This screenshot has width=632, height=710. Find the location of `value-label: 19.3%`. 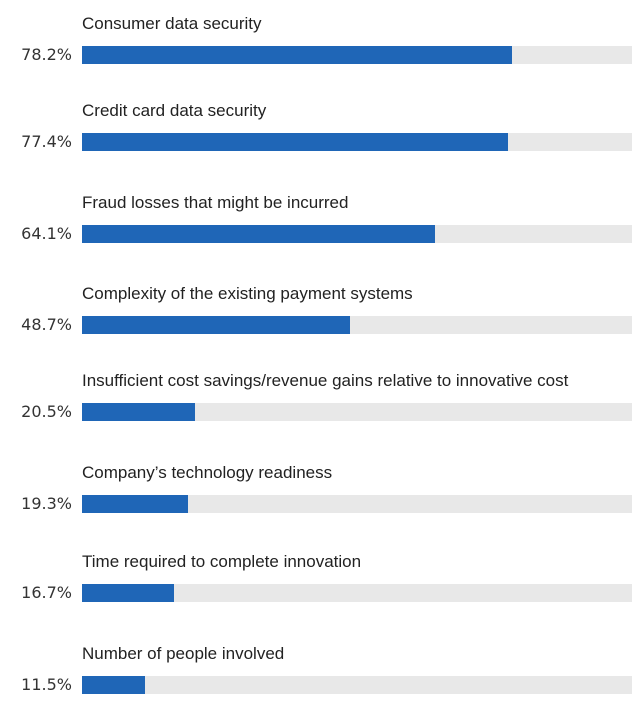

value-label: 19.3% is located at coordinates (46, 503).